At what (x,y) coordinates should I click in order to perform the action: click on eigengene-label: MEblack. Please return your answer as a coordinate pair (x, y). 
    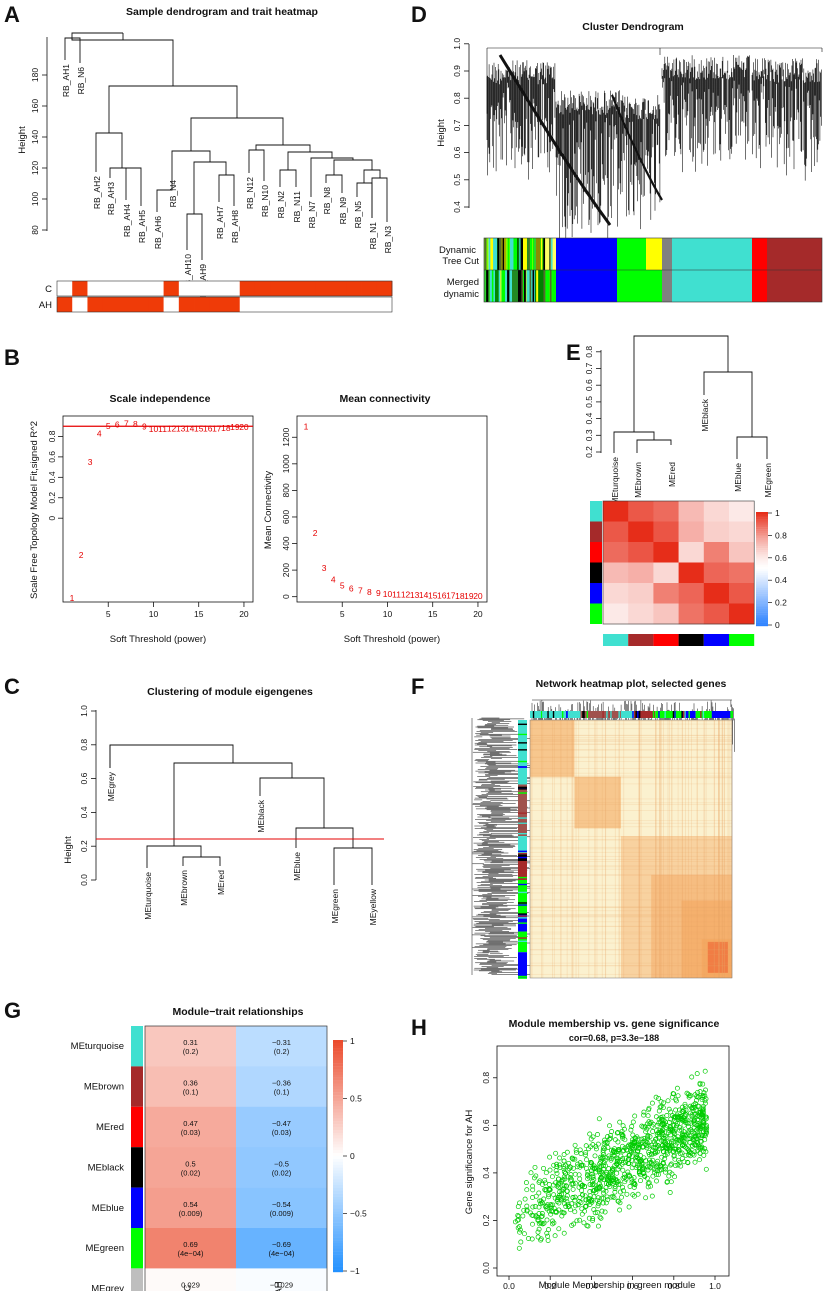
    Looking at the image, I should click on (705, 414).